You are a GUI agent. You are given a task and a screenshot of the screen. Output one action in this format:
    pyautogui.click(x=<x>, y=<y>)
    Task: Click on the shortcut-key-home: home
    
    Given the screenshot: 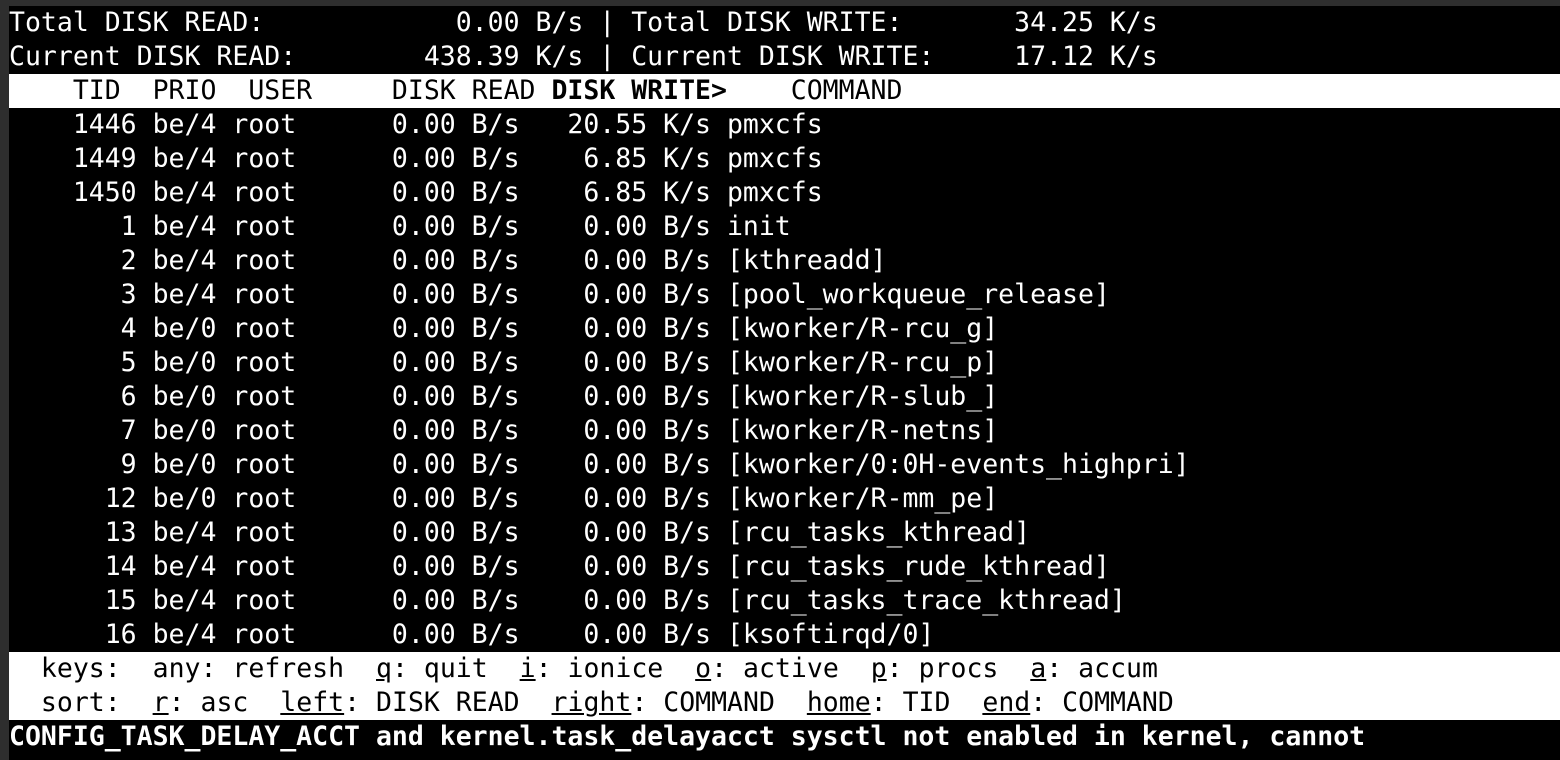 What is the action you would take?
    pyautogui.click(x=838, y=702)
    